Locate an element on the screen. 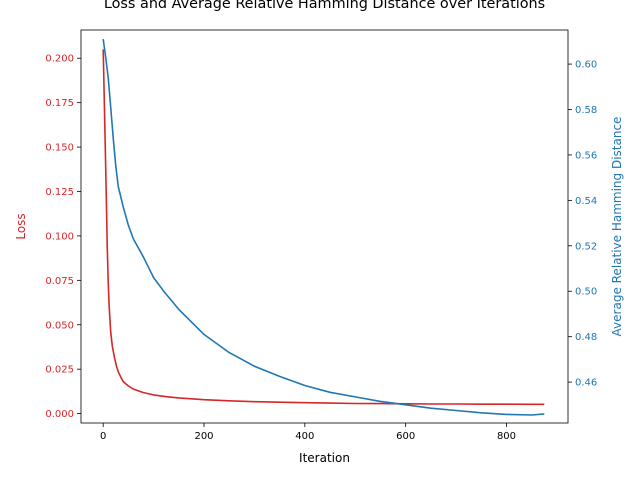 This screenshot has height=480, width=640. y-right-tick-label: 0.48 is located at coordinates (586, 337).